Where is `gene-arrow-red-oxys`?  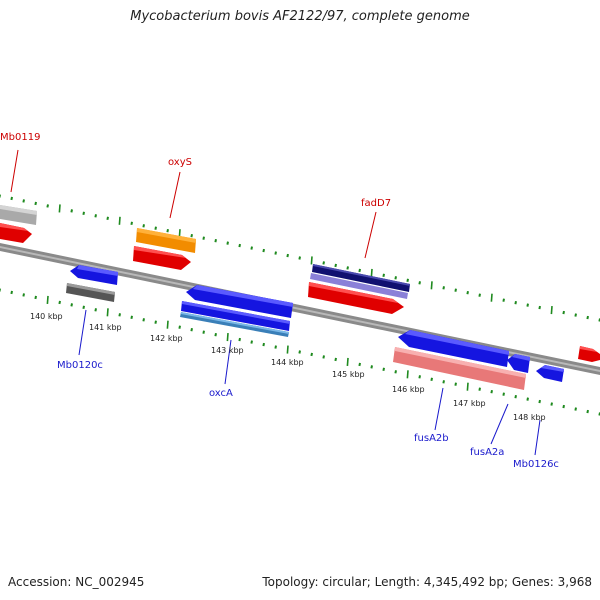
gene-arrow-red-oxys is located at coordinates (162, 258).